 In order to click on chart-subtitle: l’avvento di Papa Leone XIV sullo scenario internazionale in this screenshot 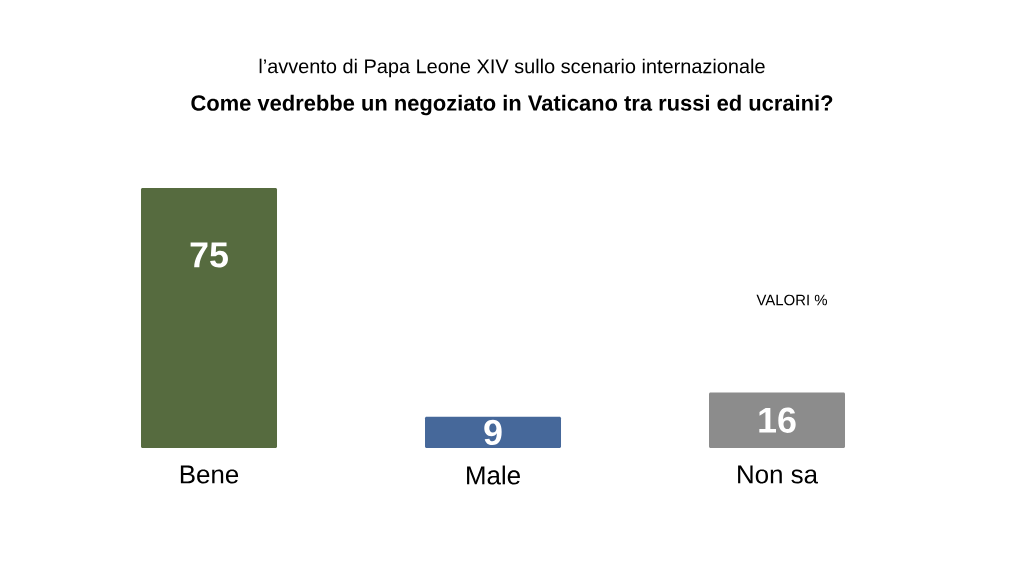, I will do `click(512, 68)`.